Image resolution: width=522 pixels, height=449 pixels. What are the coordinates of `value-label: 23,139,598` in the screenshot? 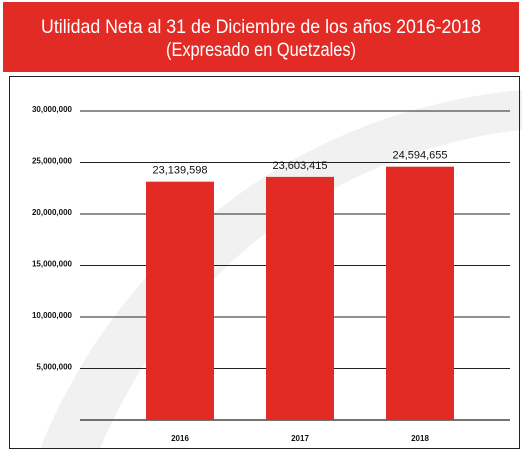 It's located at (179, 171).